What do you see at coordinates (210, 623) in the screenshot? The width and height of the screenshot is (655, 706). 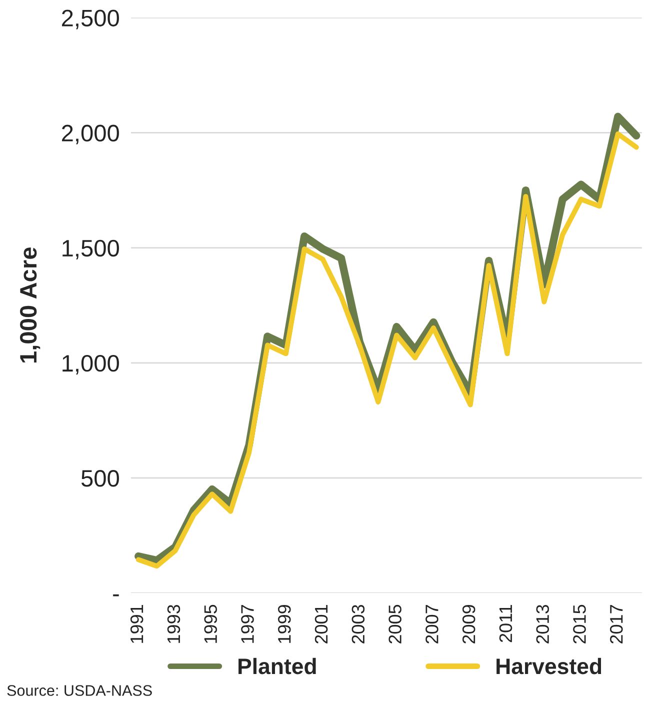 I see `x-tick-label: 1995` at bounding box center [210, 623].